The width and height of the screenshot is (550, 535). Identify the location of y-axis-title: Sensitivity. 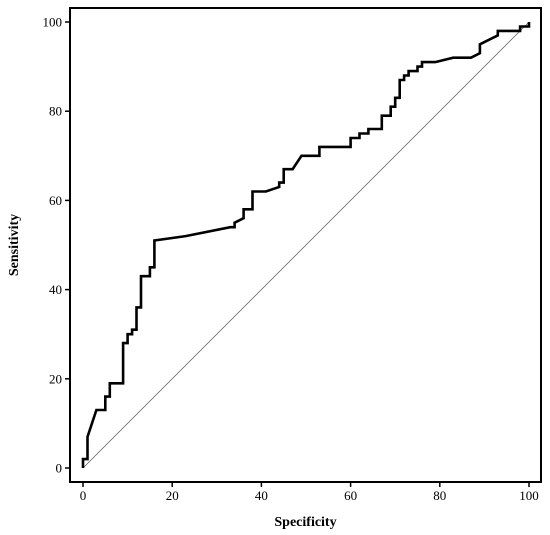
(14, 245).